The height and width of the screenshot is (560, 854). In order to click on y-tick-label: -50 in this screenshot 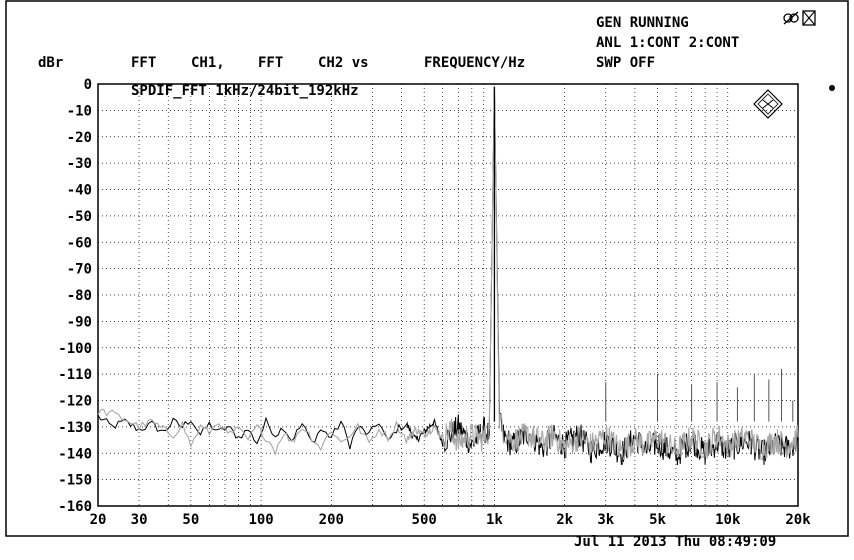, I will do `click(79, 217)`.